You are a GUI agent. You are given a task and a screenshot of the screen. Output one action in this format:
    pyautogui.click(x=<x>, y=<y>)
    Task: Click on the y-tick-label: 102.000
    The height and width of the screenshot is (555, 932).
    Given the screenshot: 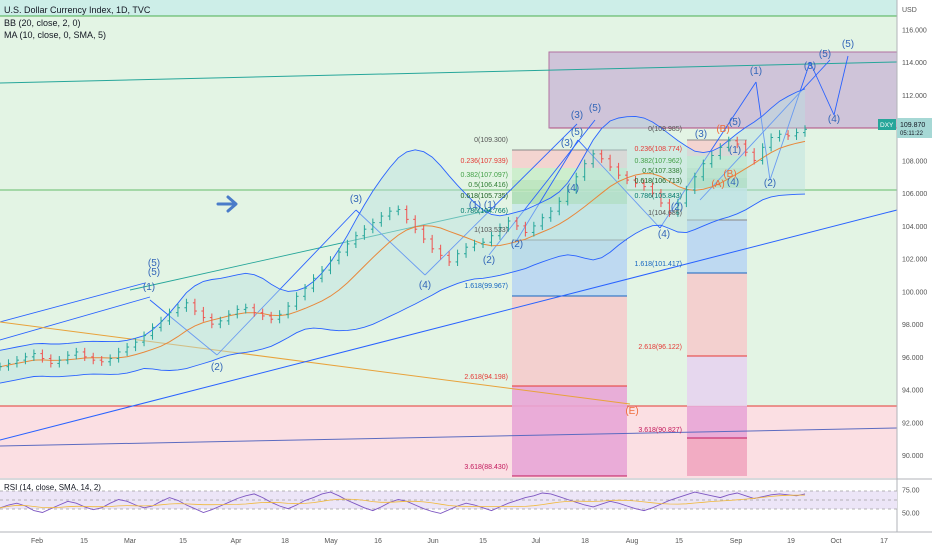 What is the action you would take?
    pyautogui.click(x=914, y=260)
    